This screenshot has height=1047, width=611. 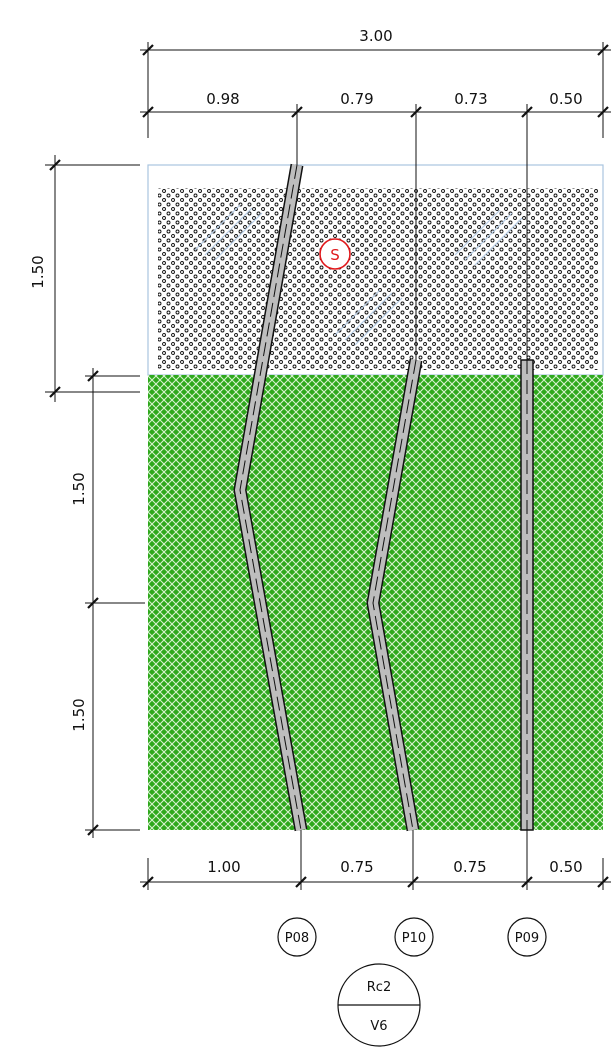 I want to click on bottom-dimension-lines, so click(x=375, y=874).